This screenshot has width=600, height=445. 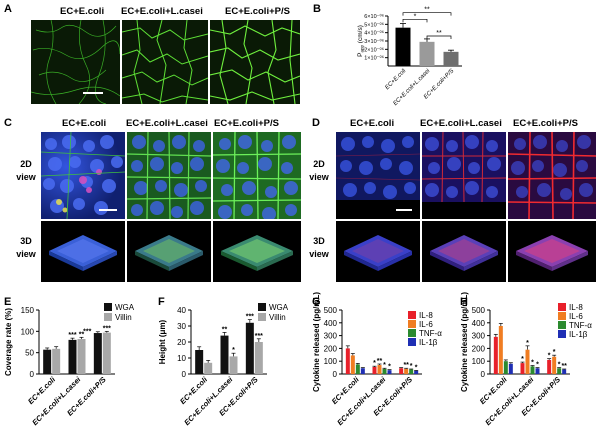 I want to click on panel-d-header-2: EC+E.coli+L.casei, so click(x=461, y=123).